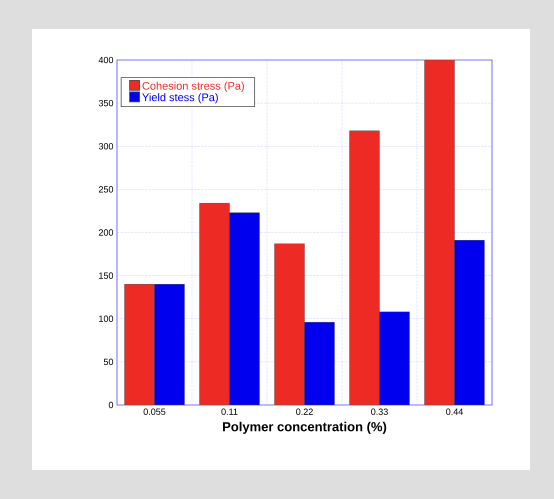 The height and width of the screenshot is (499, 554). Describe the element at coordinates (229, 411) in the screenshot. I see `x-tick-label: 0.11` at that location.